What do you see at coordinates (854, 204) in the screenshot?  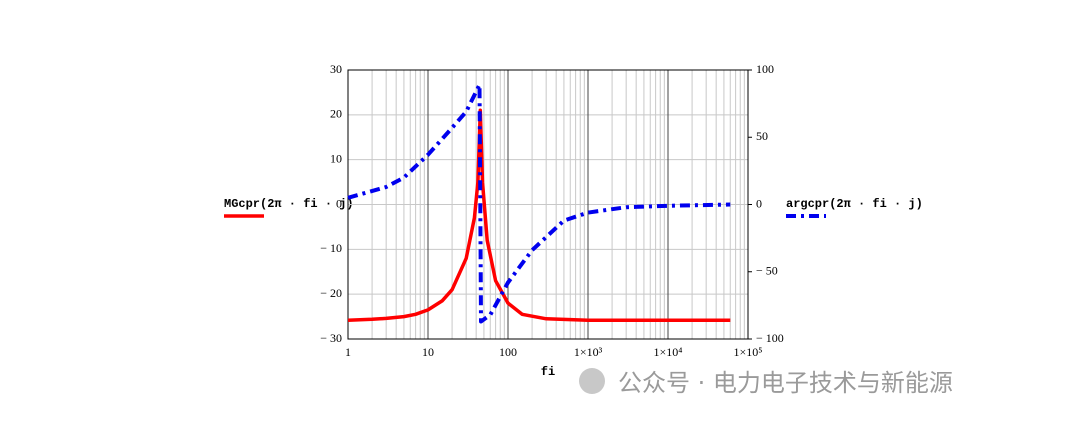 I see `legend-label: argcpr(2π · fi · j)` at bounding box center [854, 204].